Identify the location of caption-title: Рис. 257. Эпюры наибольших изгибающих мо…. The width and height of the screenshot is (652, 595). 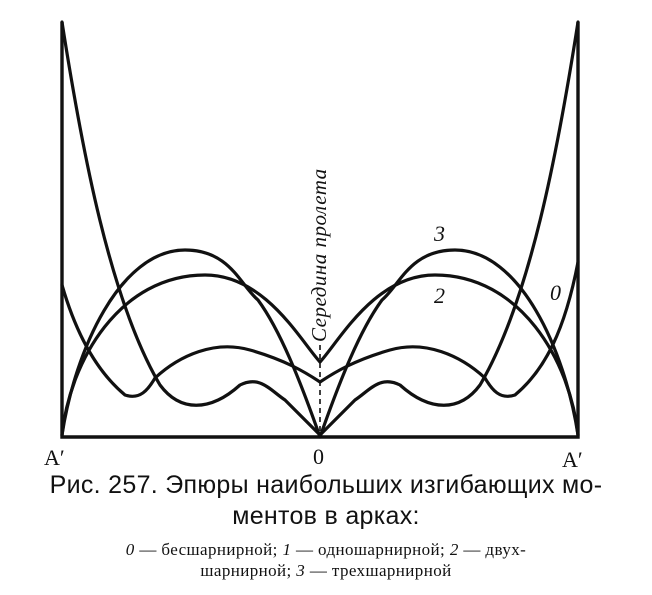
(326, 501).